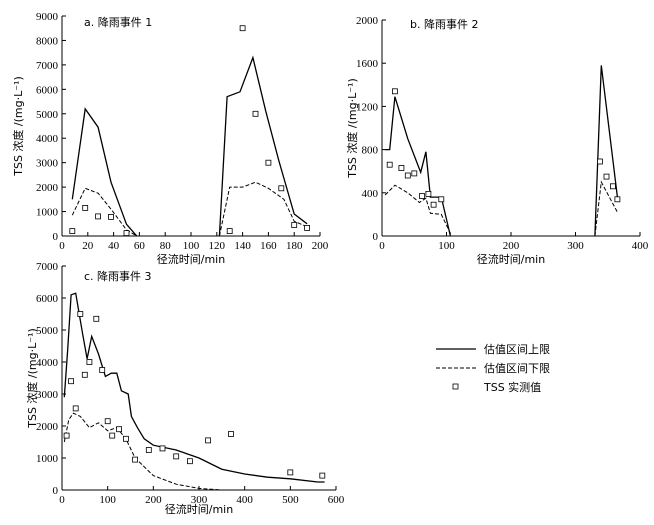 The height and width of the screenshot is (525, 654). I want to click on chart-0-title: a. 降雨事件 1, so click(118, 22).